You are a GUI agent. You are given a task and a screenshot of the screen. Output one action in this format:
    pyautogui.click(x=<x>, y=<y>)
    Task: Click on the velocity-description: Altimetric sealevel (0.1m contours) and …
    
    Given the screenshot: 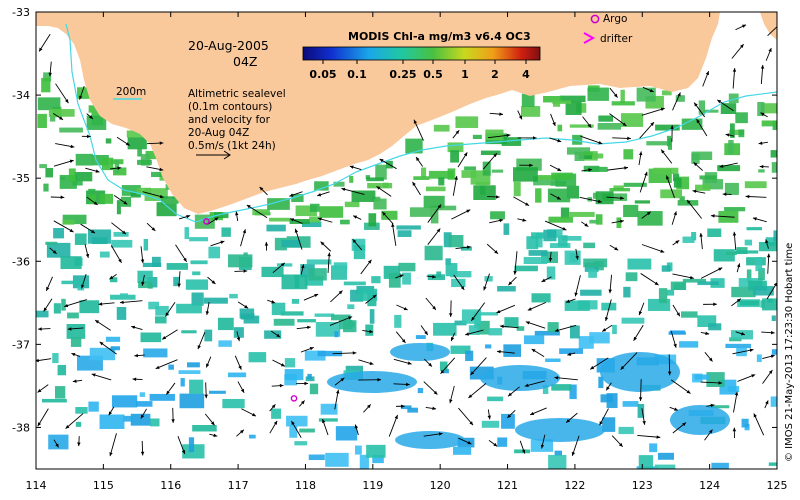 What is the action you would take?
    pyautogui.click(x=237, y=120)
    